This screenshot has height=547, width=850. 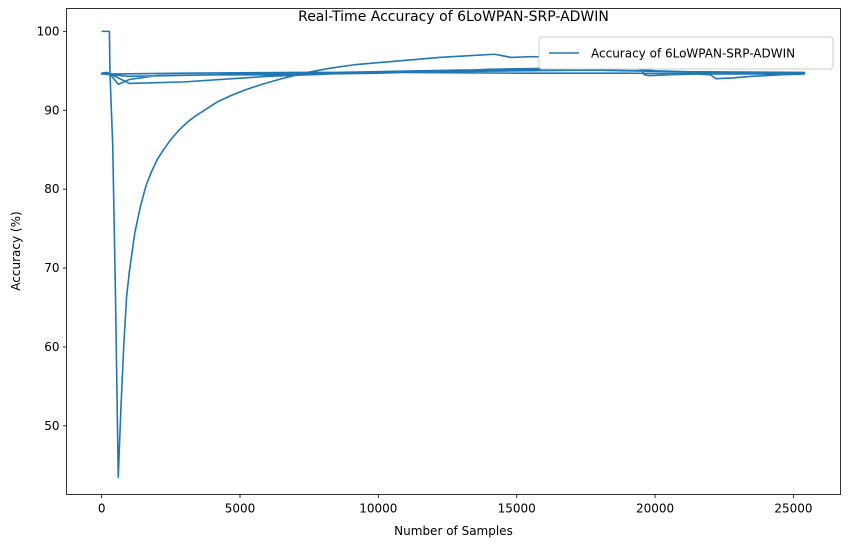 I want to click on y-axis: 50 60 70 80 90 100, so click(x=52, y=228).